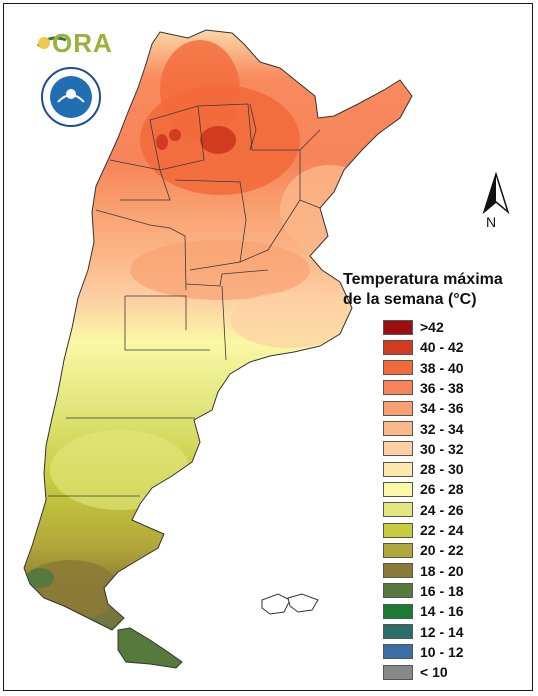 The image size is (538, 696). Describe the element at coordinates (415, 672) in the screenshot. I see `legend-item: < 10` at that location.